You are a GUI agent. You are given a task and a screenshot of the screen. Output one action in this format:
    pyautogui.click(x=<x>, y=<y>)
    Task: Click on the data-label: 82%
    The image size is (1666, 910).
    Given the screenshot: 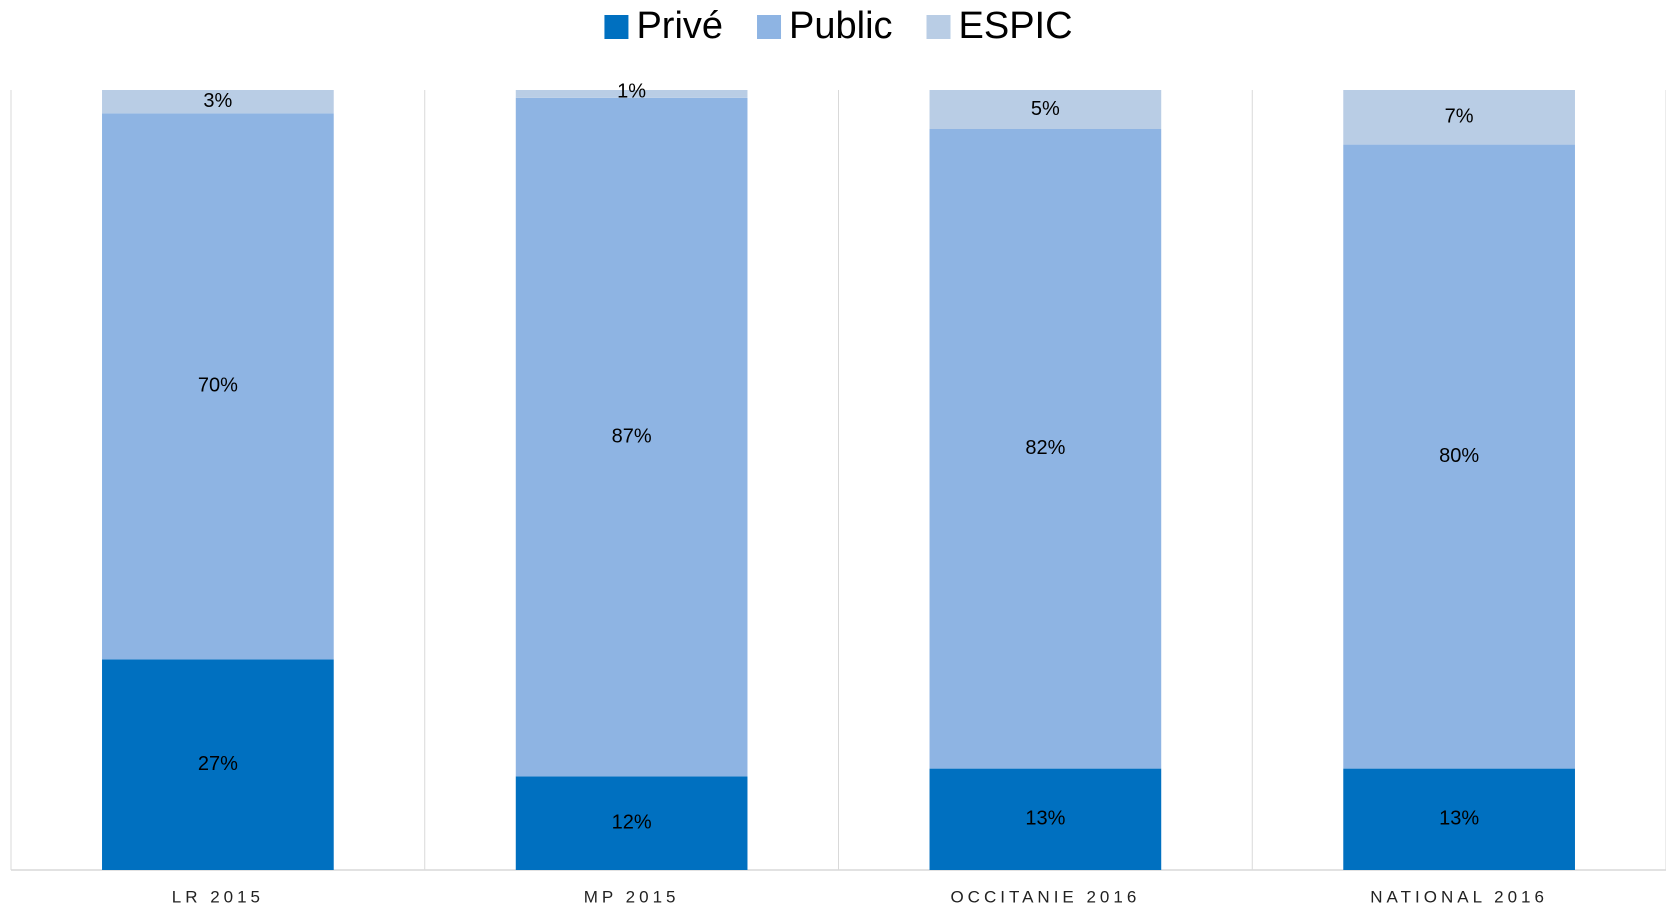 What is the action you would take?
    pyautogui.click(x=1045, y=448)
    